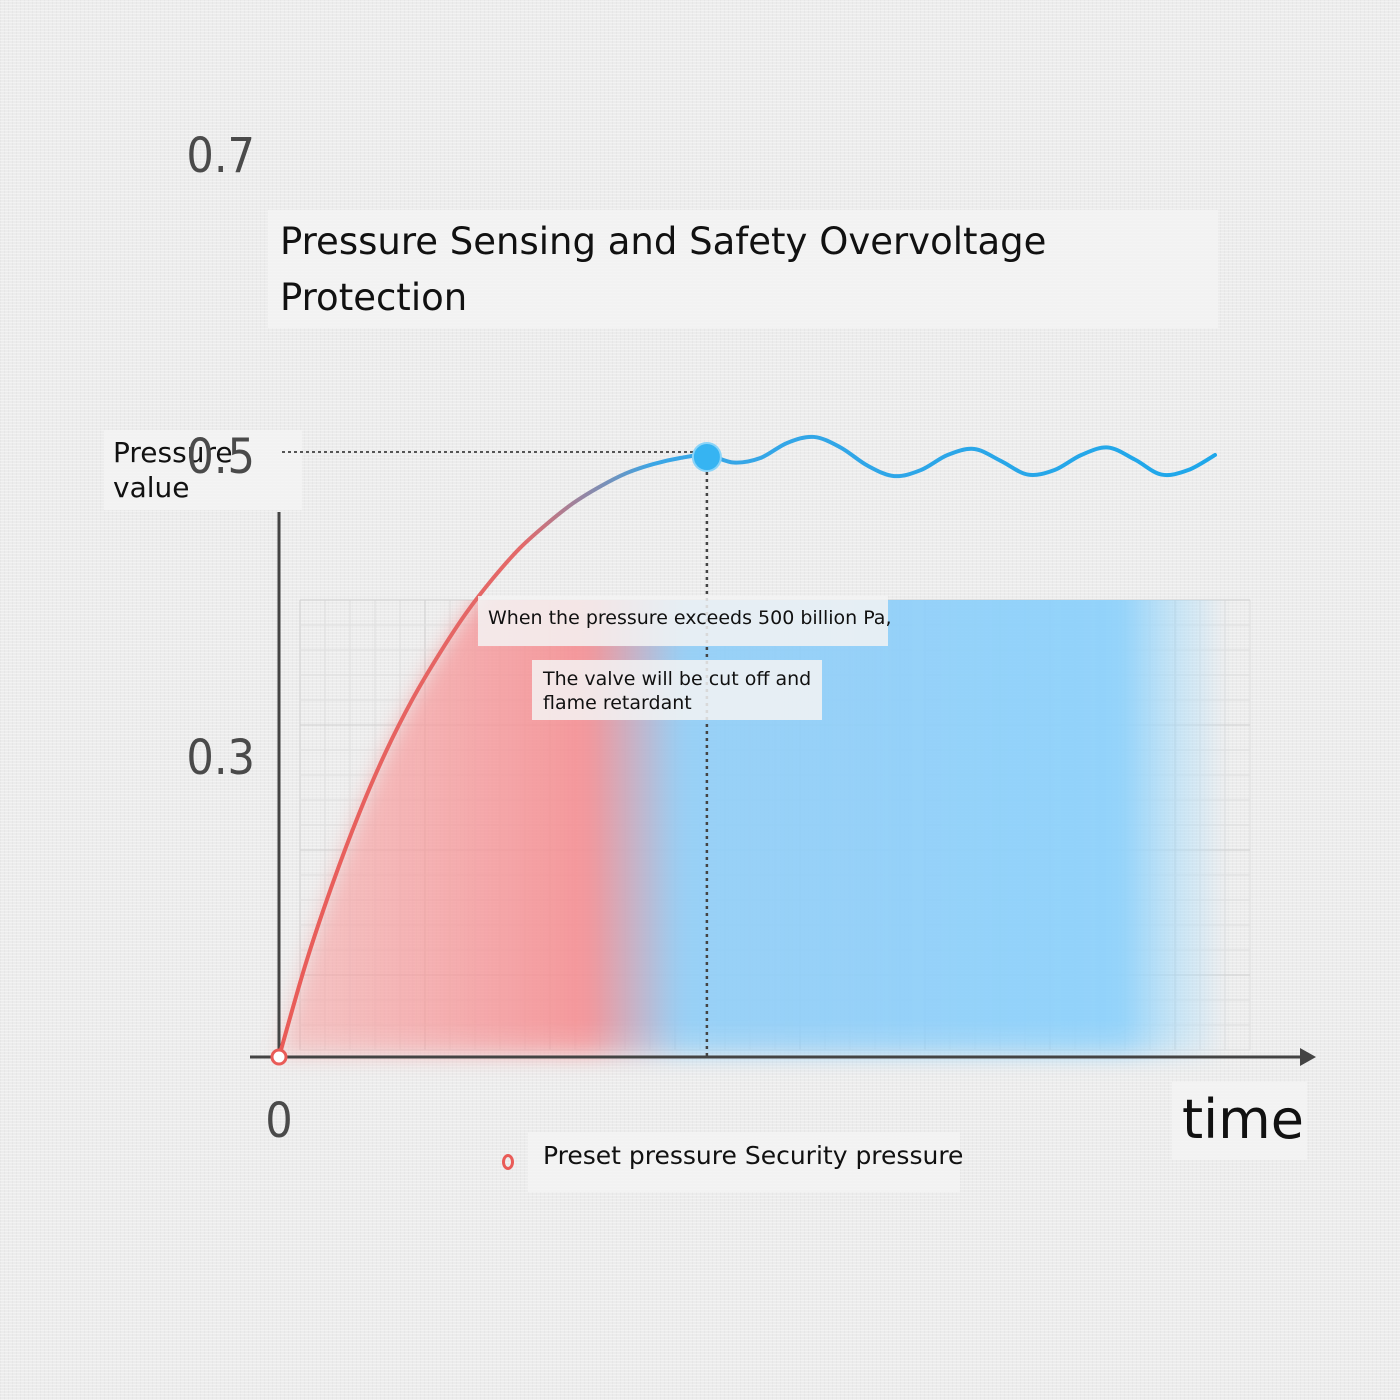  I want to click on x-tick-label: 0, so click(278, 1121).